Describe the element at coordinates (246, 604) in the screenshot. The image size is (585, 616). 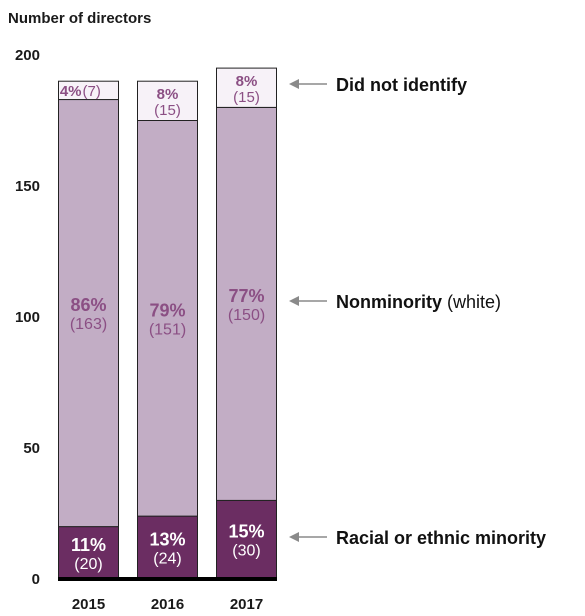
I see `x-tick-label: 2017` at that location.